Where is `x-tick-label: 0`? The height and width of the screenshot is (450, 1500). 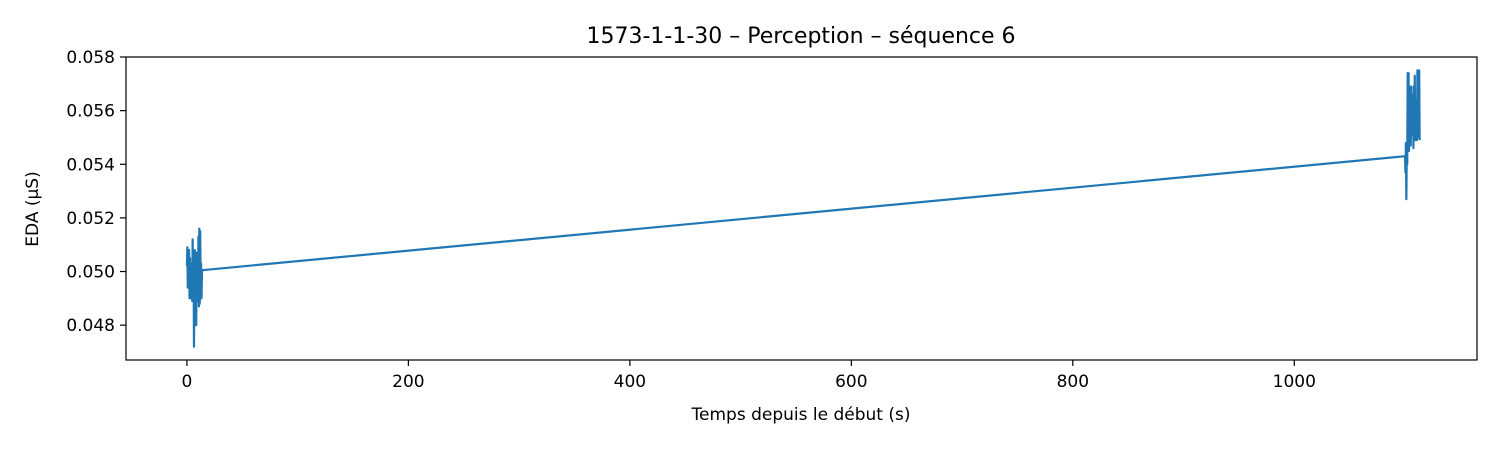 x-tick-label: 0 is located at coordinates (186, 382).